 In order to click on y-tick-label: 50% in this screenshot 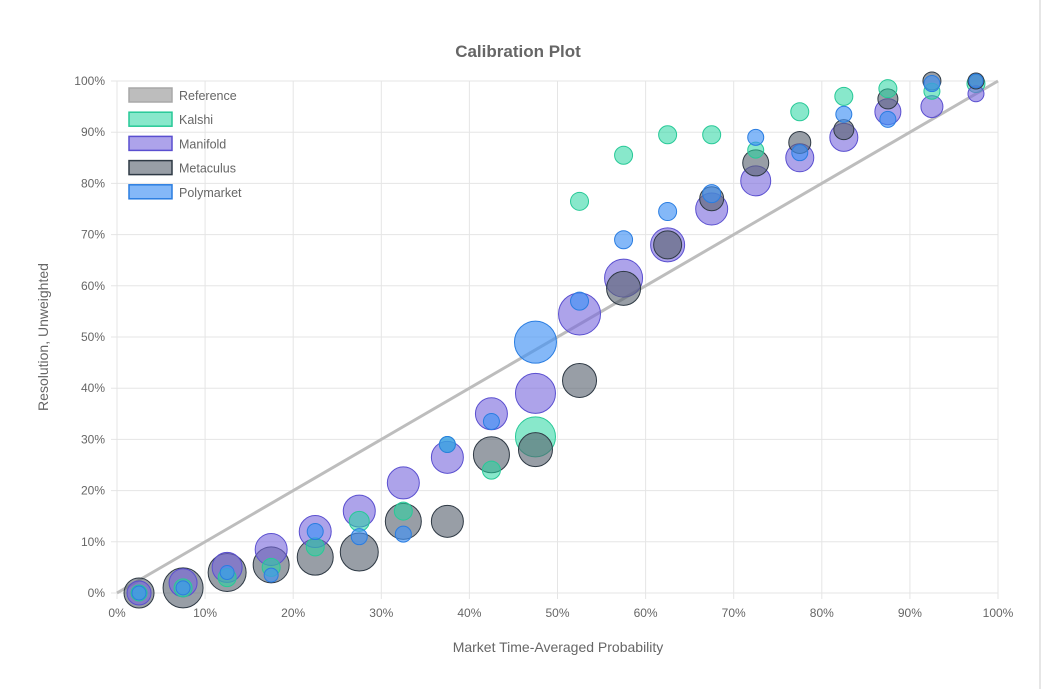, I will do `click(93, 337)`.